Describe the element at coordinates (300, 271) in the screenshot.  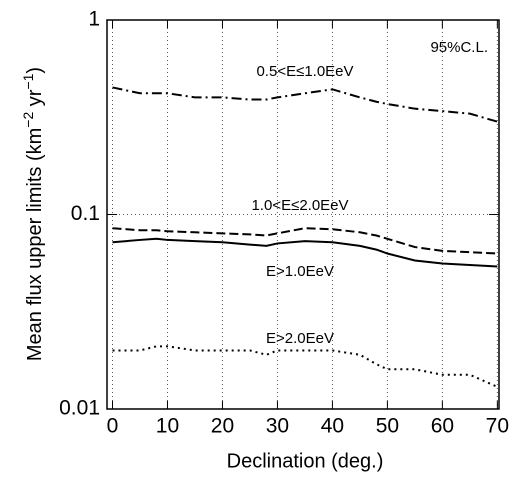
I see `series-label: E>1.0EeV` at that location.